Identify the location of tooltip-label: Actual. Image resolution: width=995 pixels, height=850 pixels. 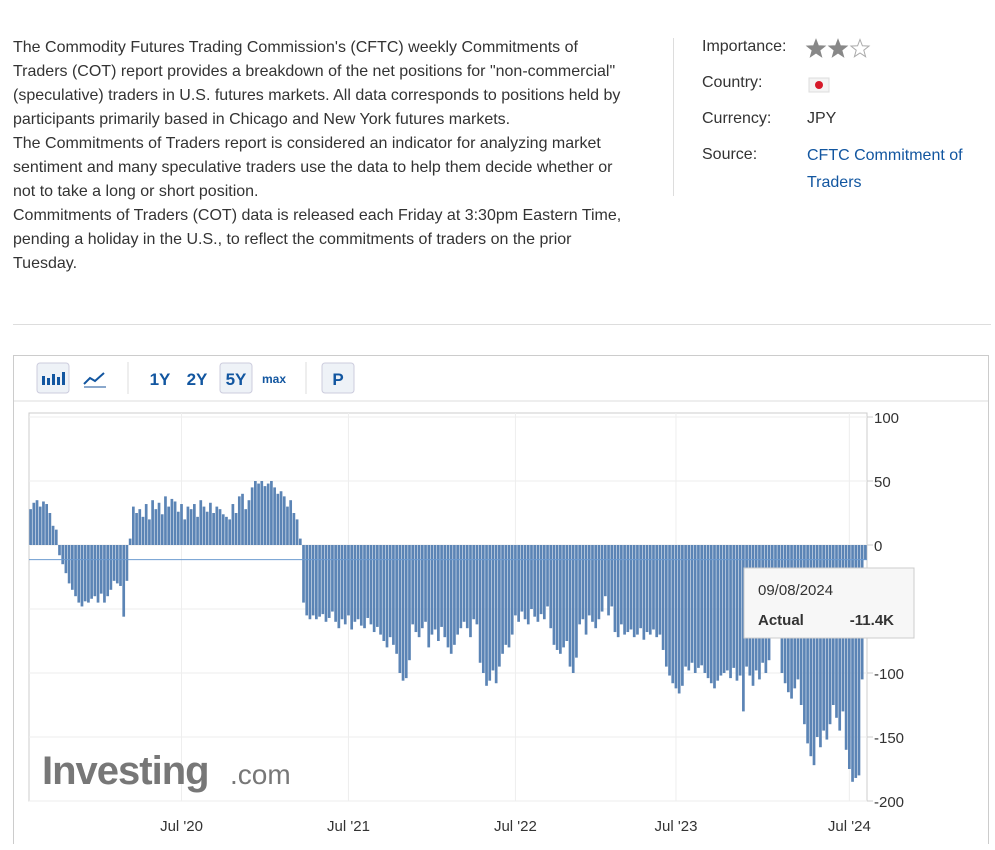
(781, 620).